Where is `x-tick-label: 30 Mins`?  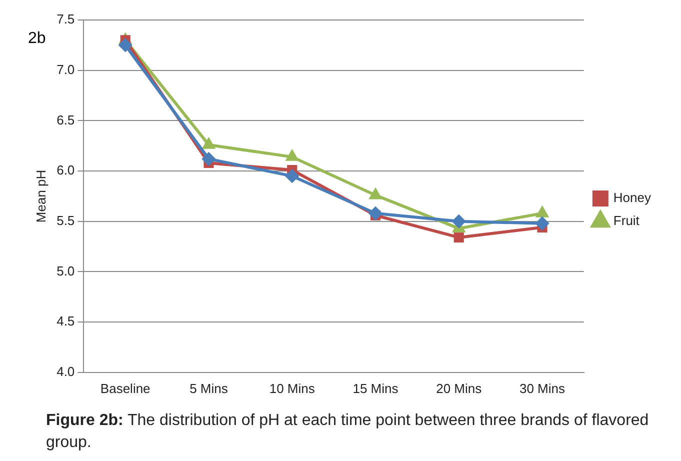 x-tick-label: 30 Mins is located at coordinates (542, 388).